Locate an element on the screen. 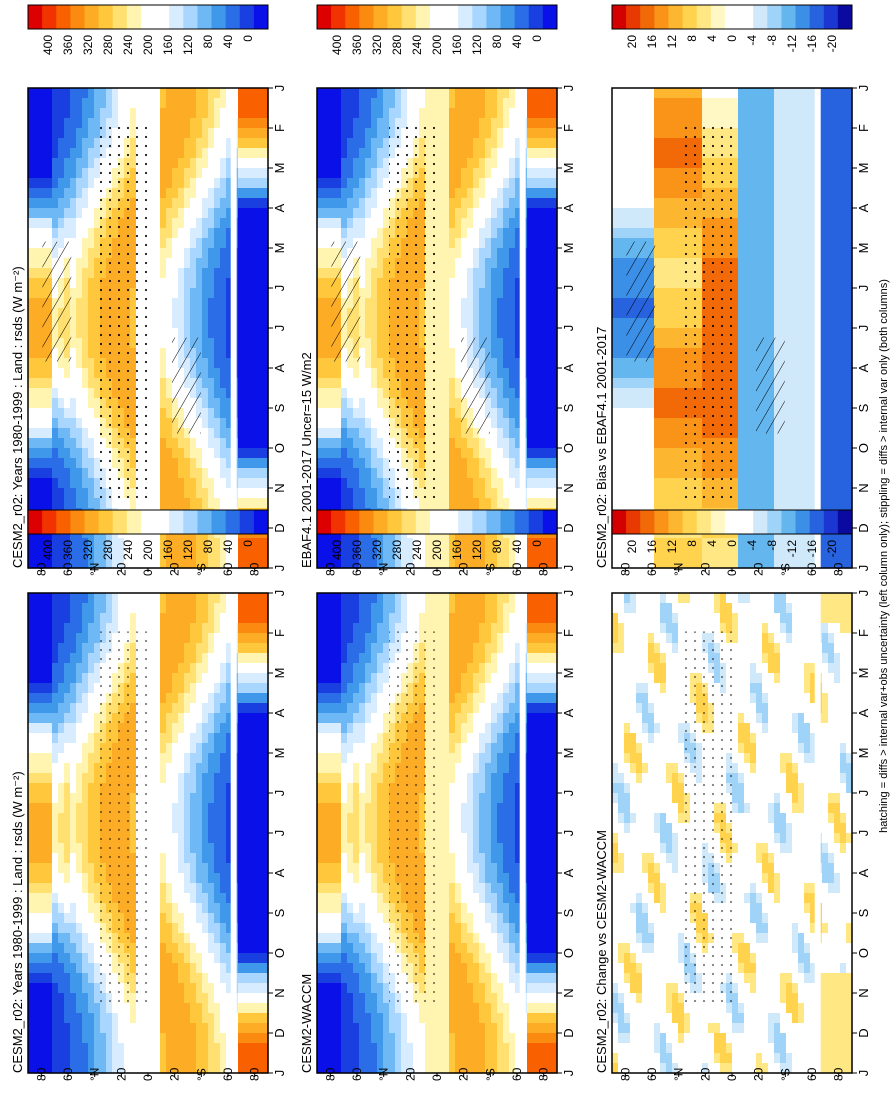 The image size is (895, 1102). colorbar-tick-label: 40 is located at coordinates (228, 42).